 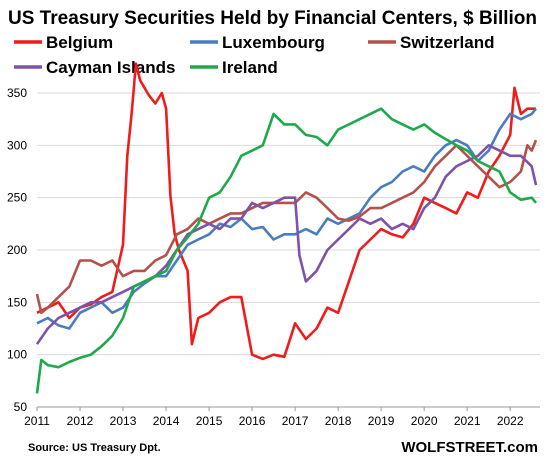 I want to click on x-tick-label: 2012, so click(x=80, y=421).